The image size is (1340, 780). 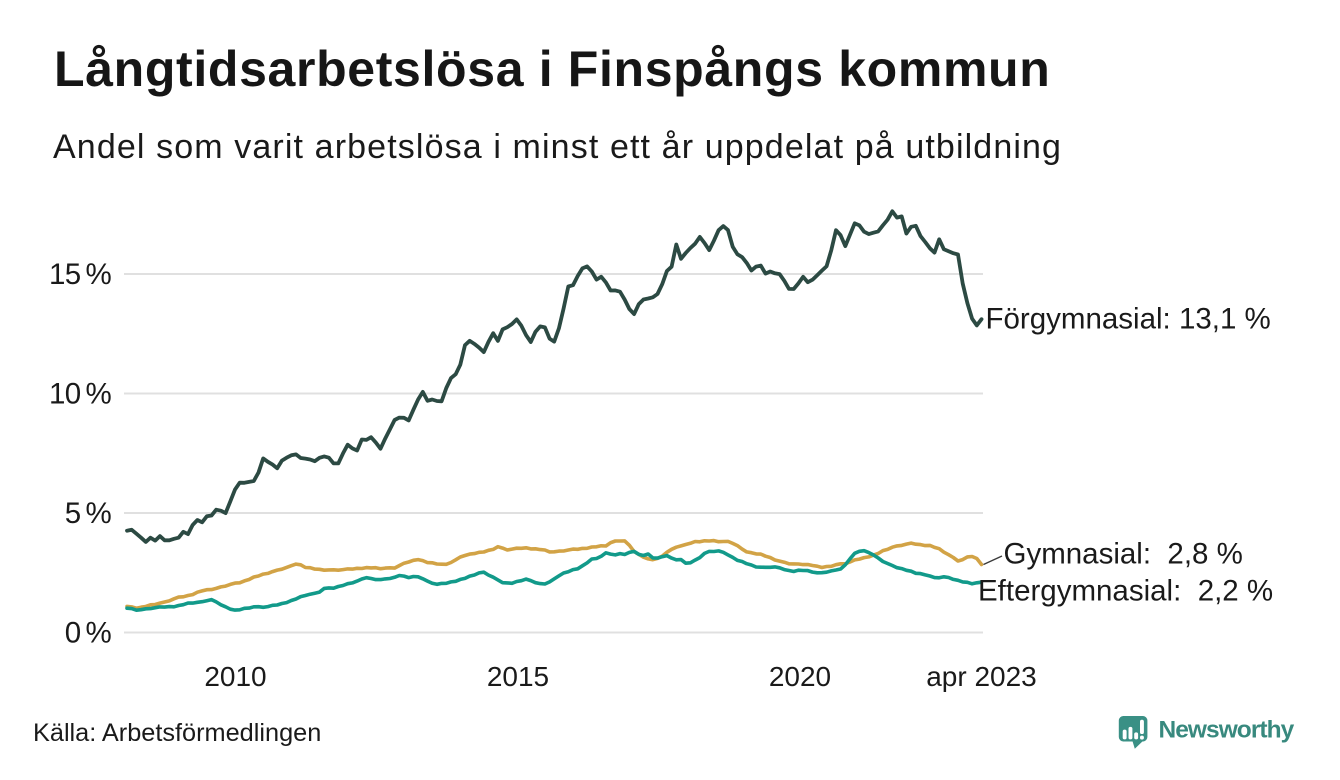 What do you see at coordinates (235, 676) in the screenshot?
I see `svg-text: 2010` at bounding box center [235, 676].